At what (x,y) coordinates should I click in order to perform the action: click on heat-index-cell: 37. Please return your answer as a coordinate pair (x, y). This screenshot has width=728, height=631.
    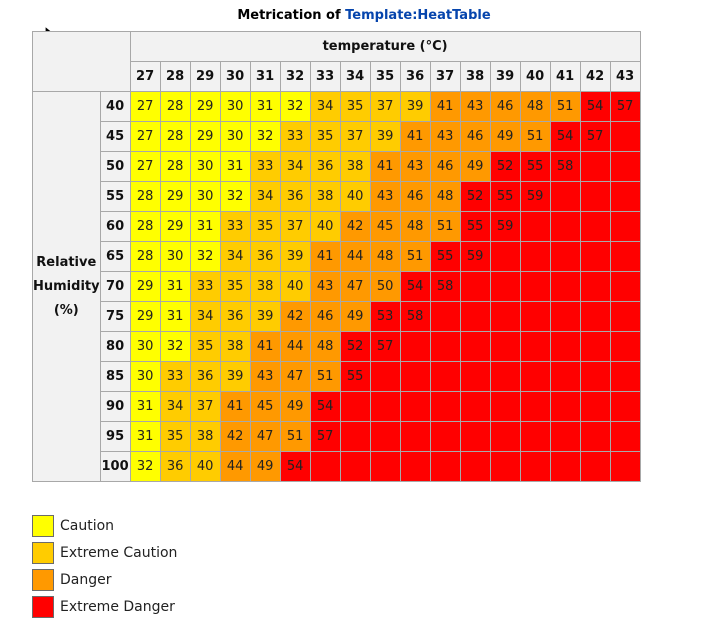
    Looking at the image, I should click on (355, 136).